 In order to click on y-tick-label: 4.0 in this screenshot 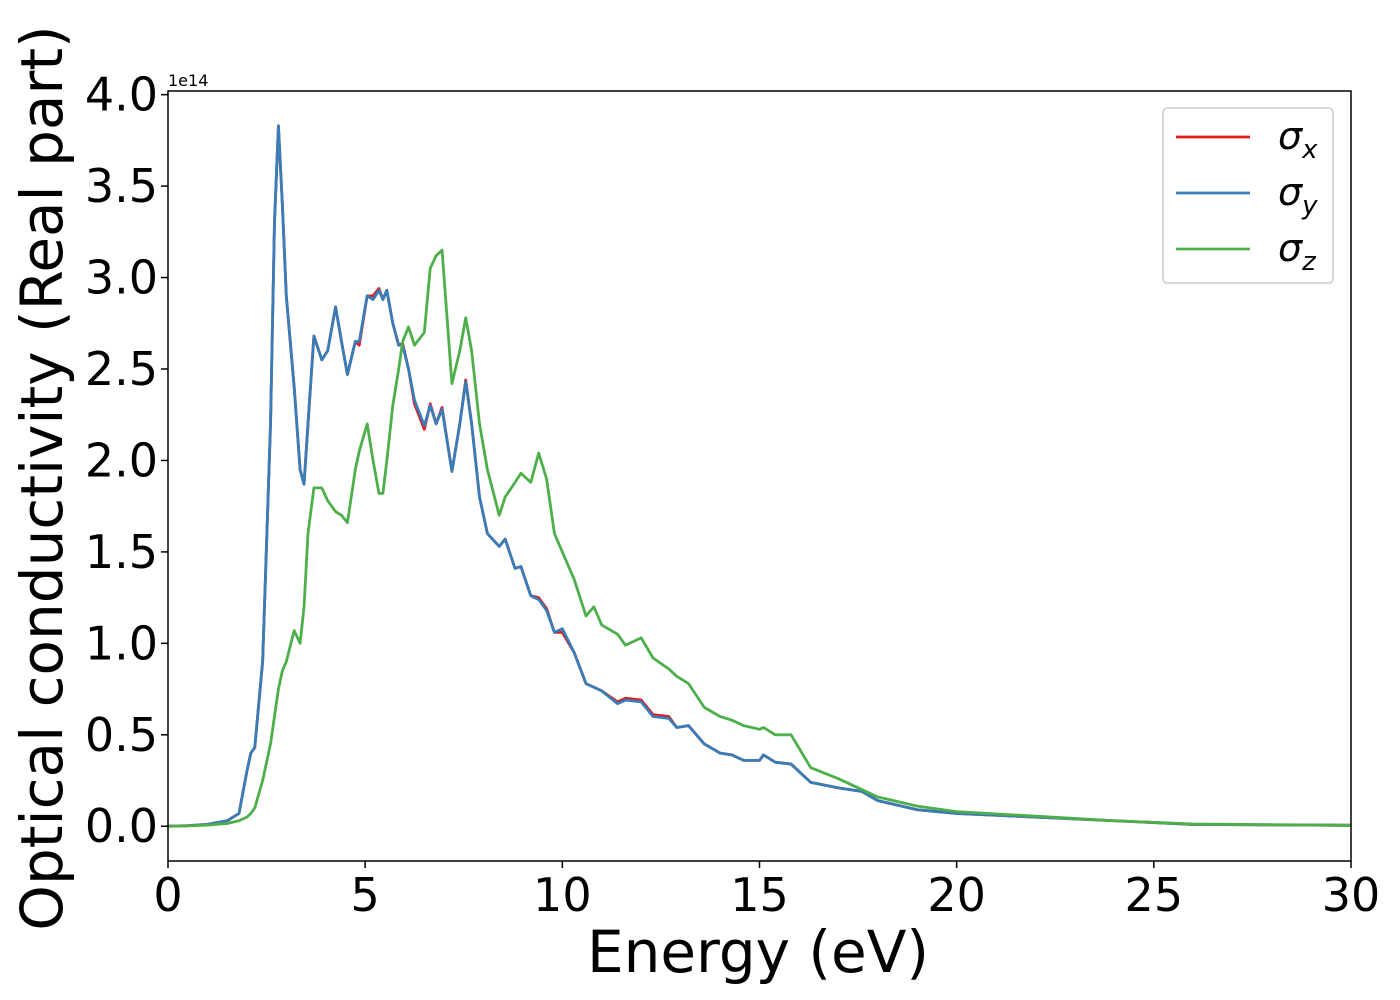, I will do `click(121, 95)`.